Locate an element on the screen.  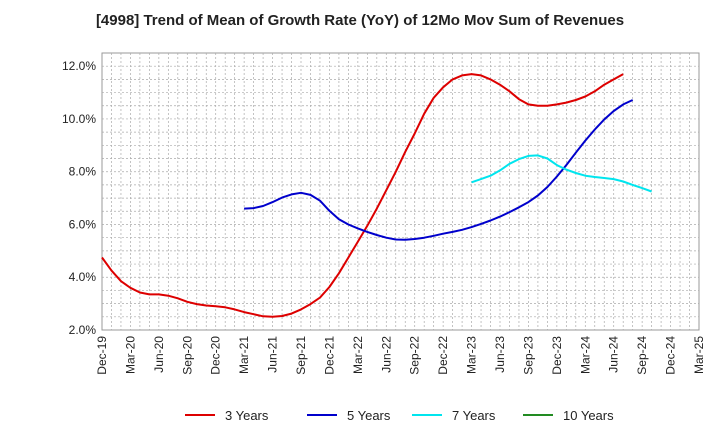
x-tick-label: Sep-21 is located at coordinates (301, 355).